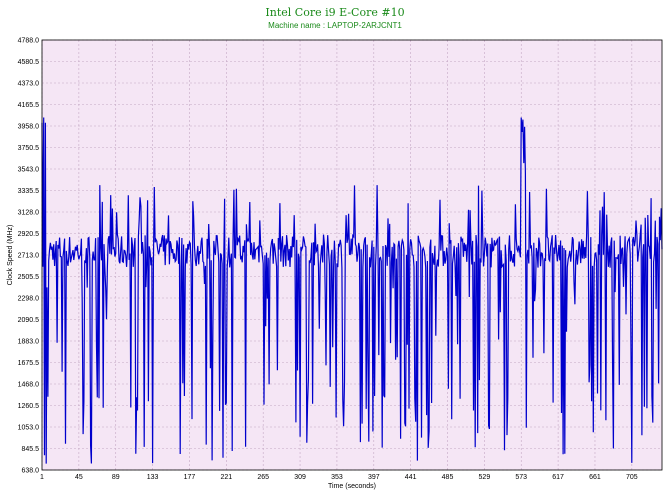 The width and height of the screenshot is (670, 502). What do you see at coordinates (29, 277) in the screenshot?
I see `y-tick-label: 2505.5` at bounding box center [29, 277].